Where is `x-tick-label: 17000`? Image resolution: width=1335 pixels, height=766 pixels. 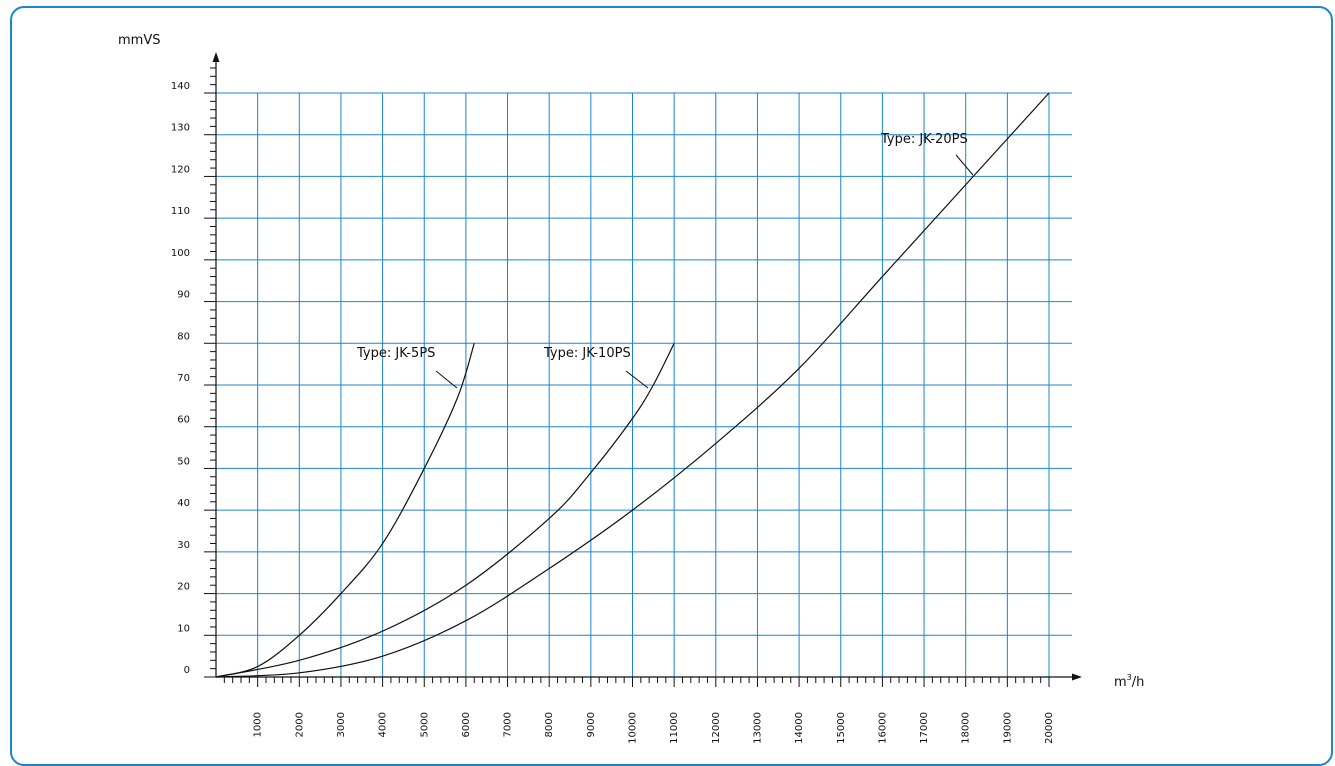 x-tick-label: 17000 is located at coordinates (924, 728).